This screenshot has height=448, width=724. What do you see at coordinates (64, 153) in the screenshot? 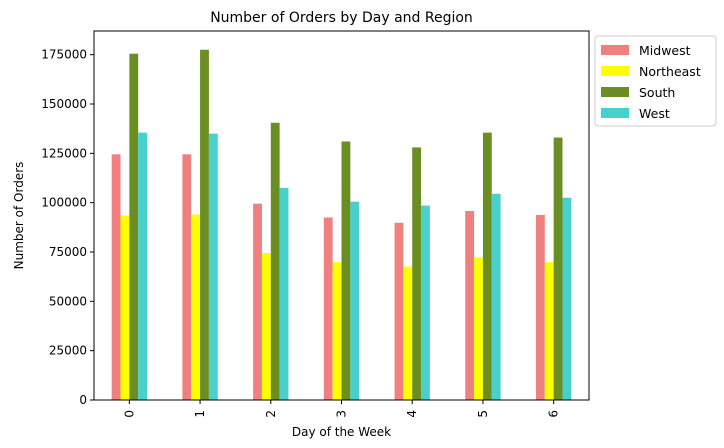
I see `y-tick-label: 125000` at bounding box center [64, 153].